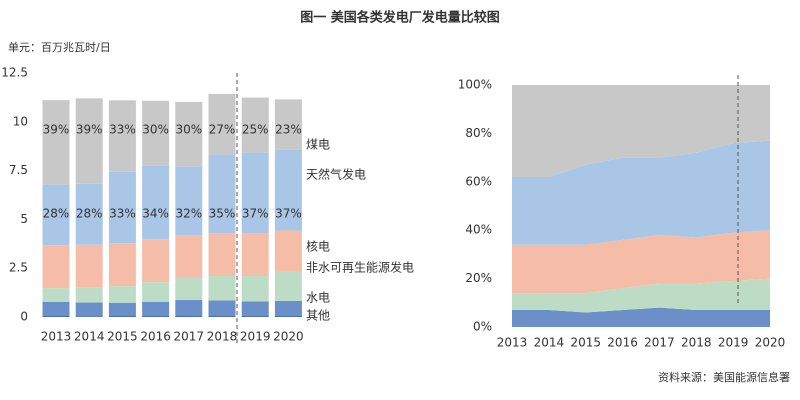 This screenshot has height=400, width=800. Describe the element at coordinates (222, 214) in the screenshot. I see `share-label: 35%` at that location.